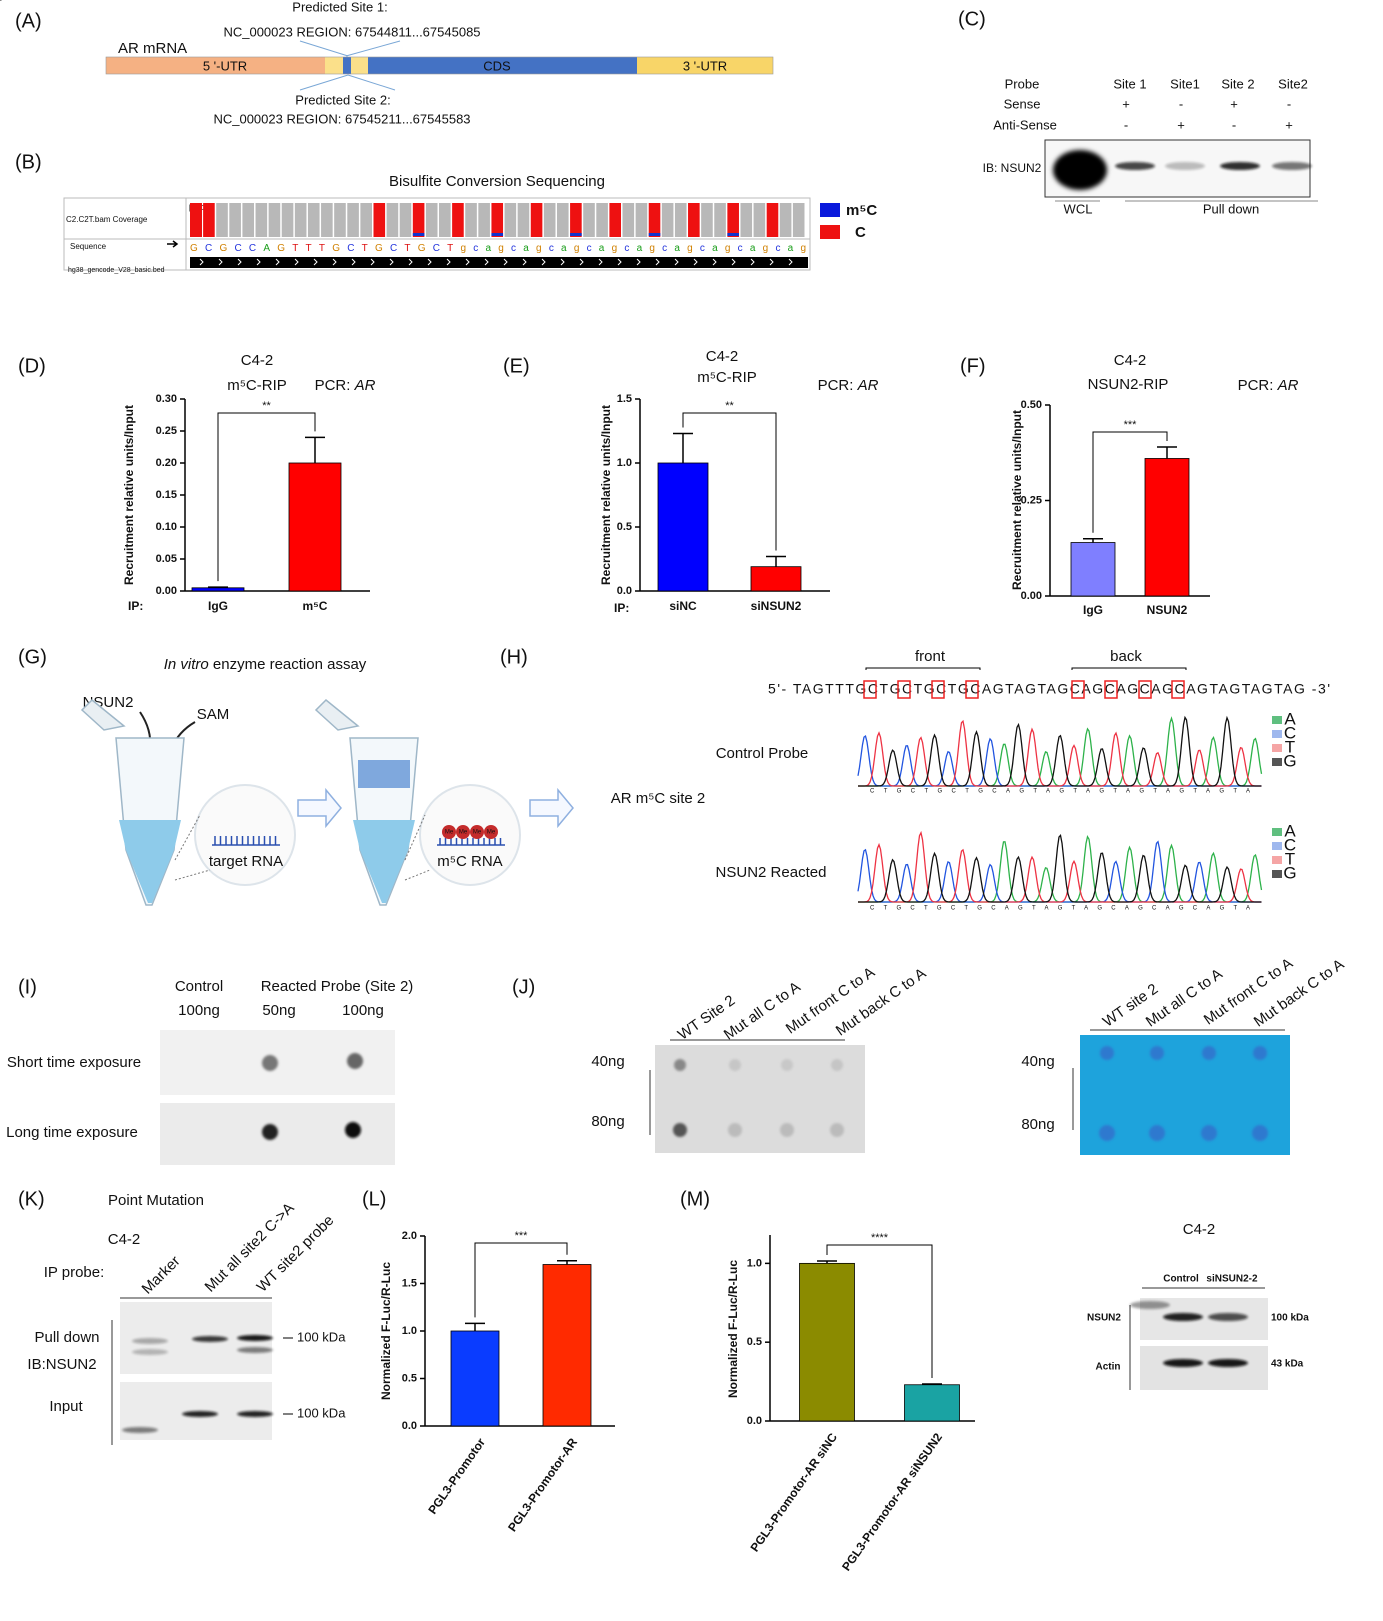  I want to click on tube-liquid, so click(384, 861).